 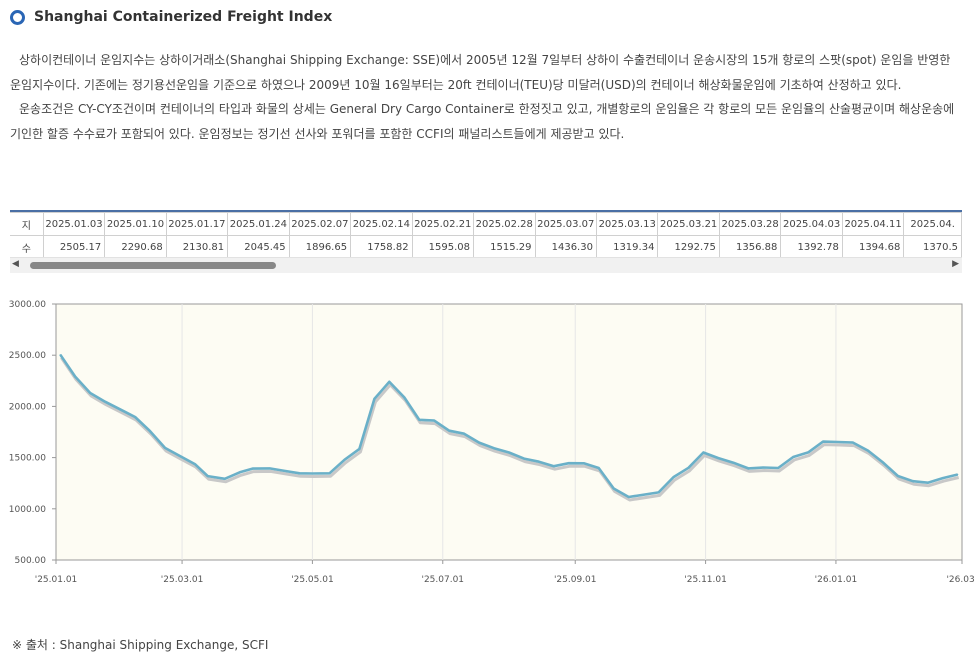 What do you see at coordinates (504, 247) in the screenshot?
I see `table-cell-value: 1515.29` at bounding box center [504, 247].